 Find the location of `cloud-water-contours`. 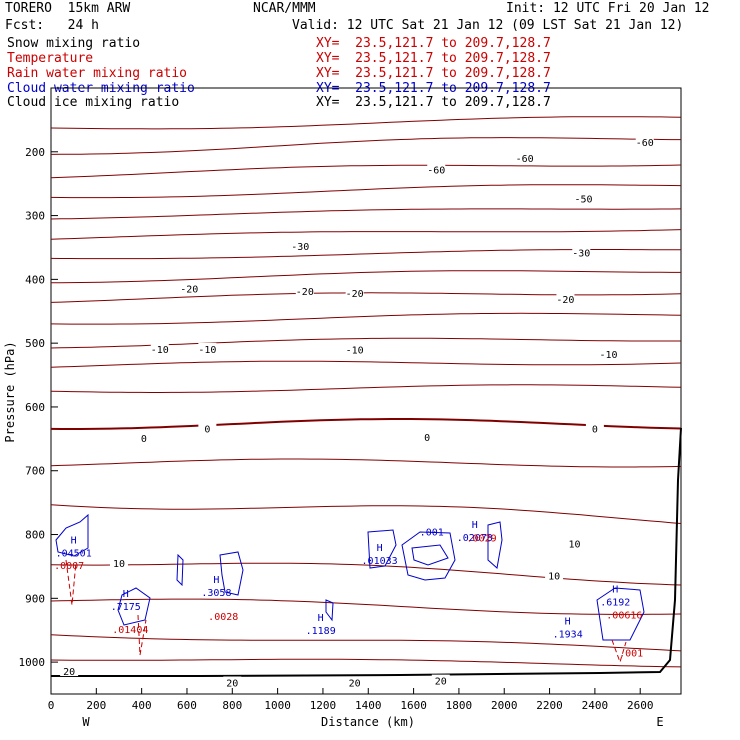

cloud-water-contours is located at coordinates (350, 577).